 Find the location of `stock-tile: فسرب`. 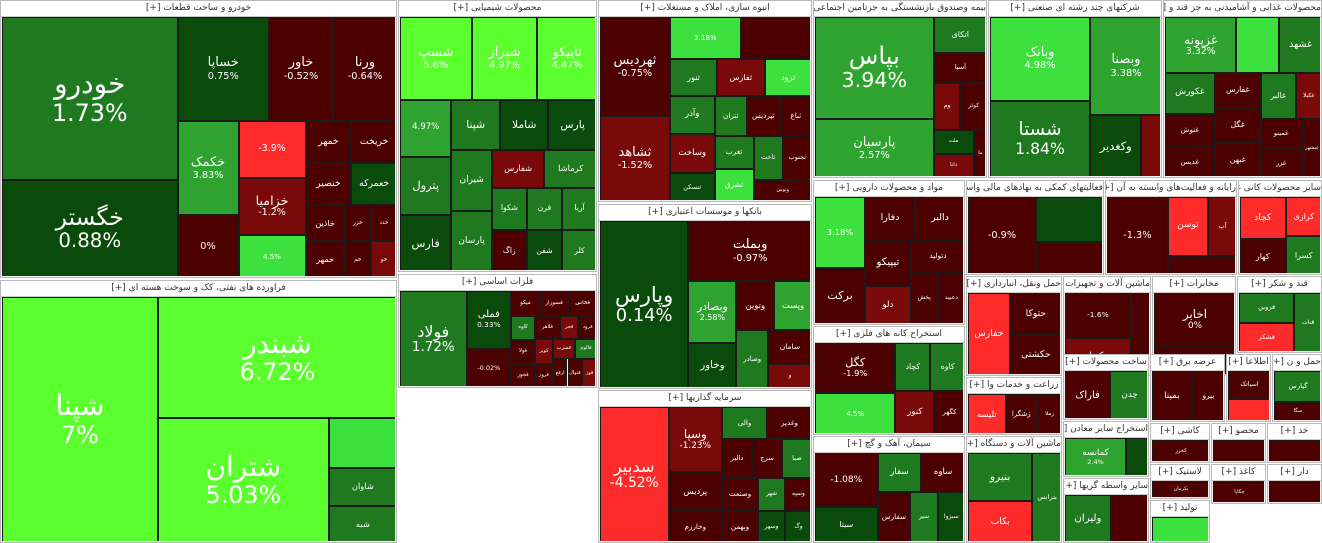

stock-tile: فسرب is located at coordinates (563, 349).